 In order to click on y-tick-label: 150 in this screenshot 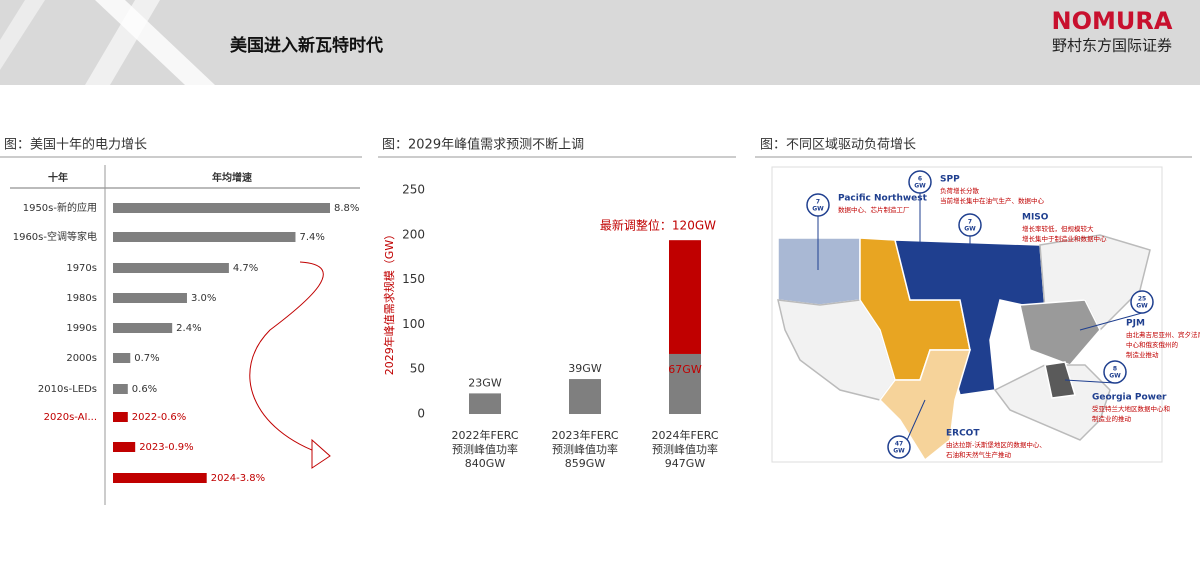, I will do `click(413, 279)`.